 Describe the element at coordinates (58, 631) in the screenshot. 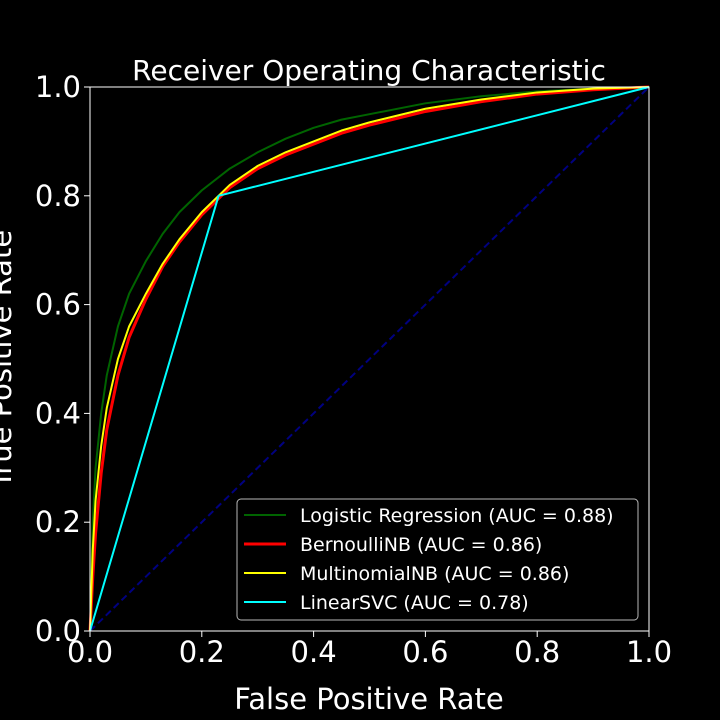

I see `y-tick-label: 0.0` at that location.